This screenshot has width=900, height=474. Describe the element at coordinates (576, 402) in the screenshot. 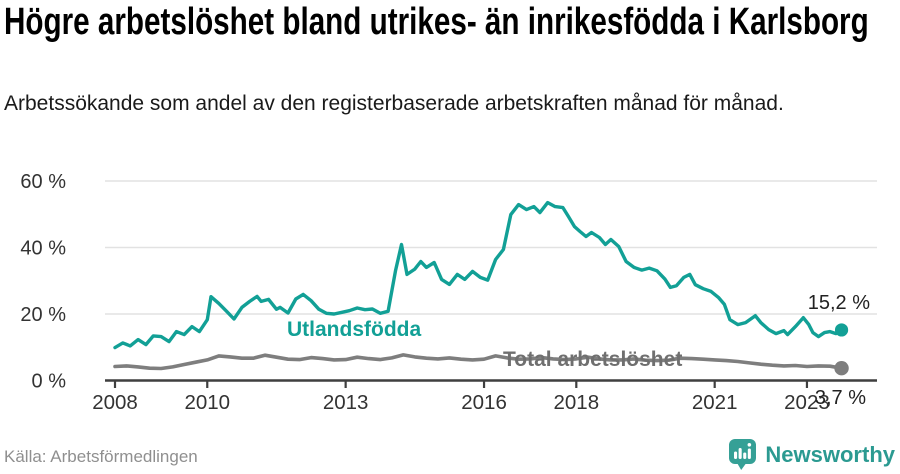

I see `x-tick-label-2018: 2018` at that location.